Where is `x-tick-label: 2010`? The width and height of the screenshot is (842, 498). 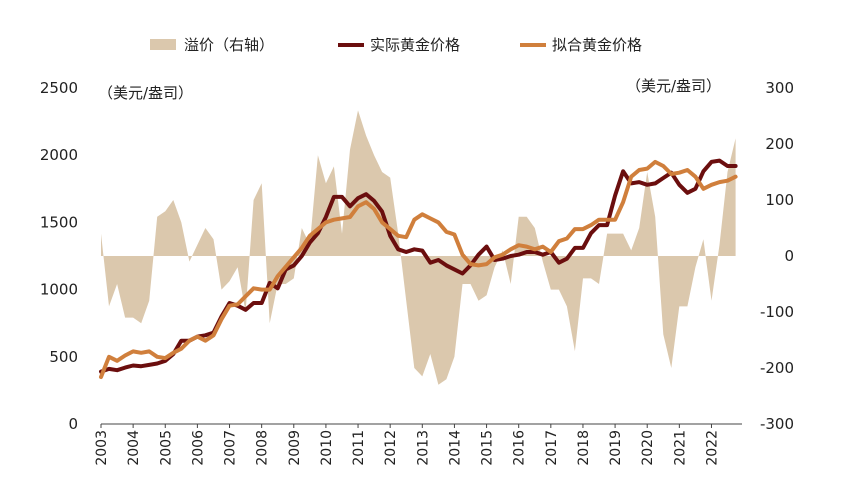 x-tick-label: 2010 is located at coordinates (327, 448).